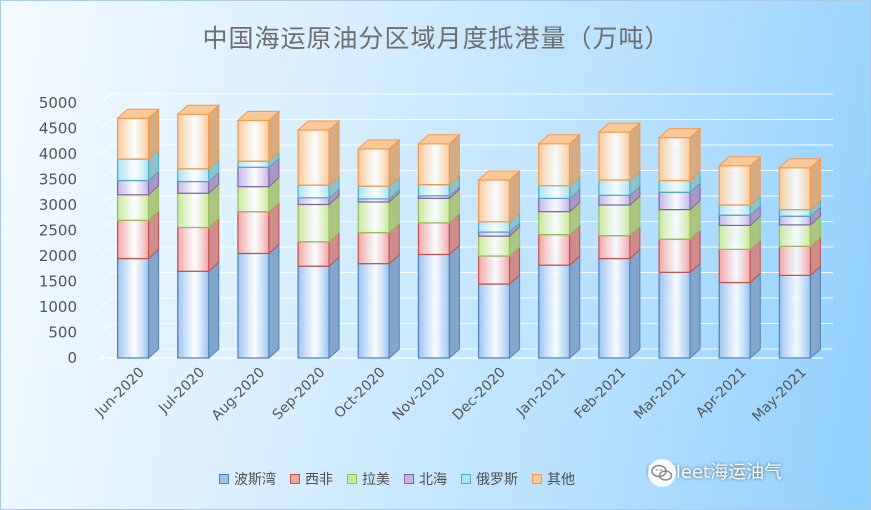  I want to click on legend-item: 拉美, so click(368, 479).